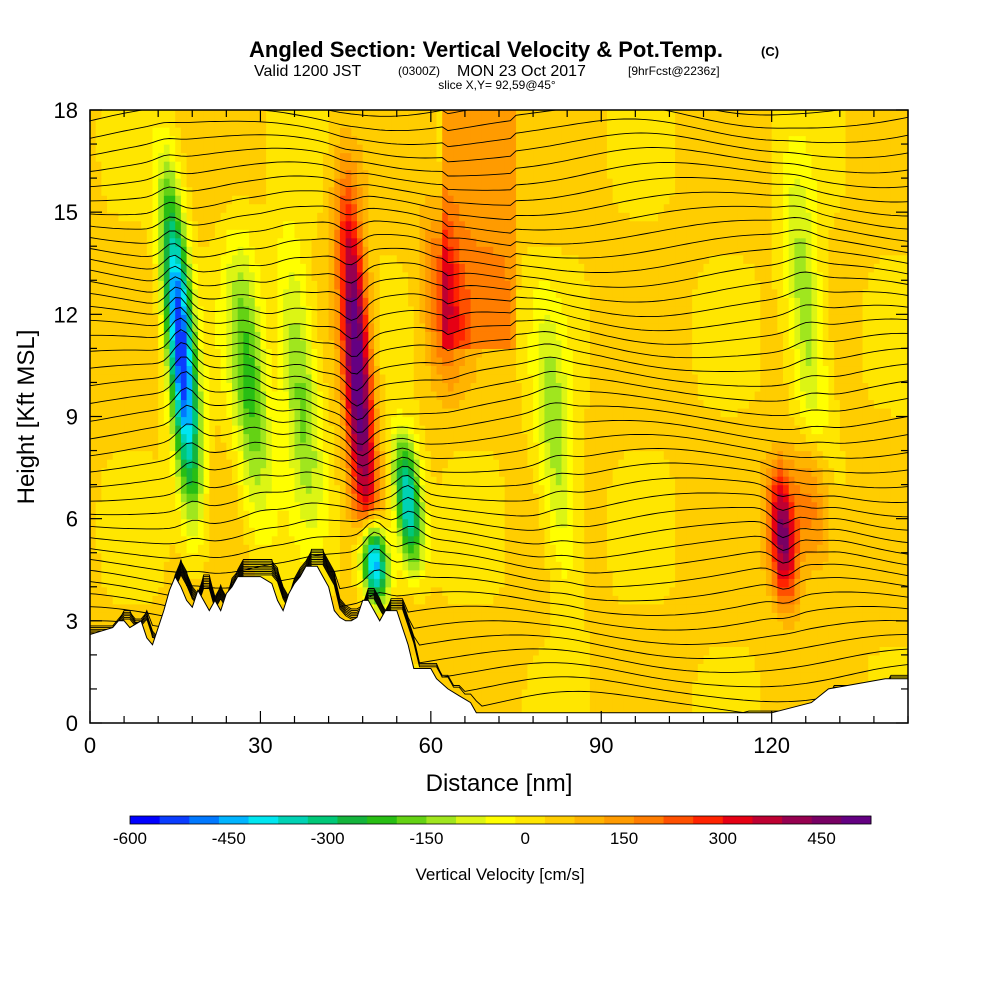 The height and width of the screenshot is (1000, 1000). What do you see at coordinates (308, 71) in the screenshot?
I see `valid-time-prefix: Valid 1200 JST` at bounding box center [308, 71].